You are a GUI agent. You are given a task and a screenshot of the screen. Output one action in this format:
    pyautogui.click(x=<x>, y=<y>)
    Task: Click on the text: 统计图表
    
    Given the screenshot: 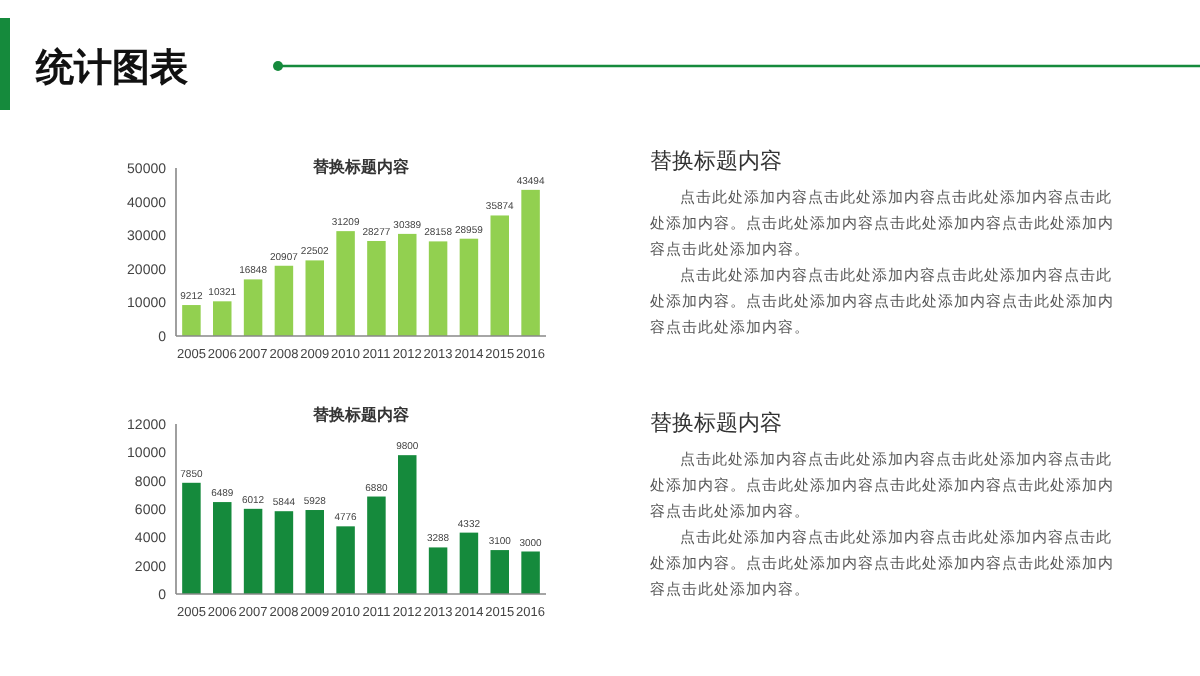 What is the action you would take?
    pyautogui.click(x=112, y=68)
    